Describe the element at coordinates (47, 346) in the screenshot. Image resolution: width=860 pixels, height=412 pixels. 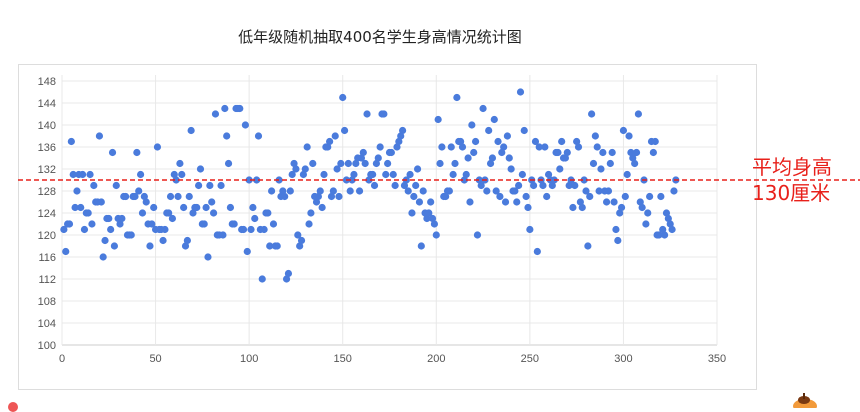
I see `y-tick-label: 100` at that location.